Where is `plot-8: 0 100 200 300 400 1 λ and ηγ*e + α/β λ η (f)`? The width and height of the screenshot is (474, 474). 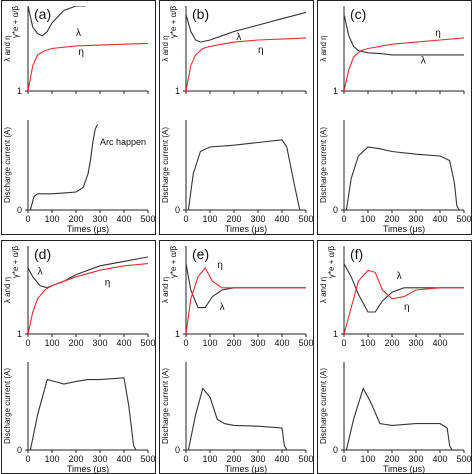 plot-8: 0 100 200 300 400 1 λ and ηγ*e + α/β λ η (f) is located at coordinates (391, 297).